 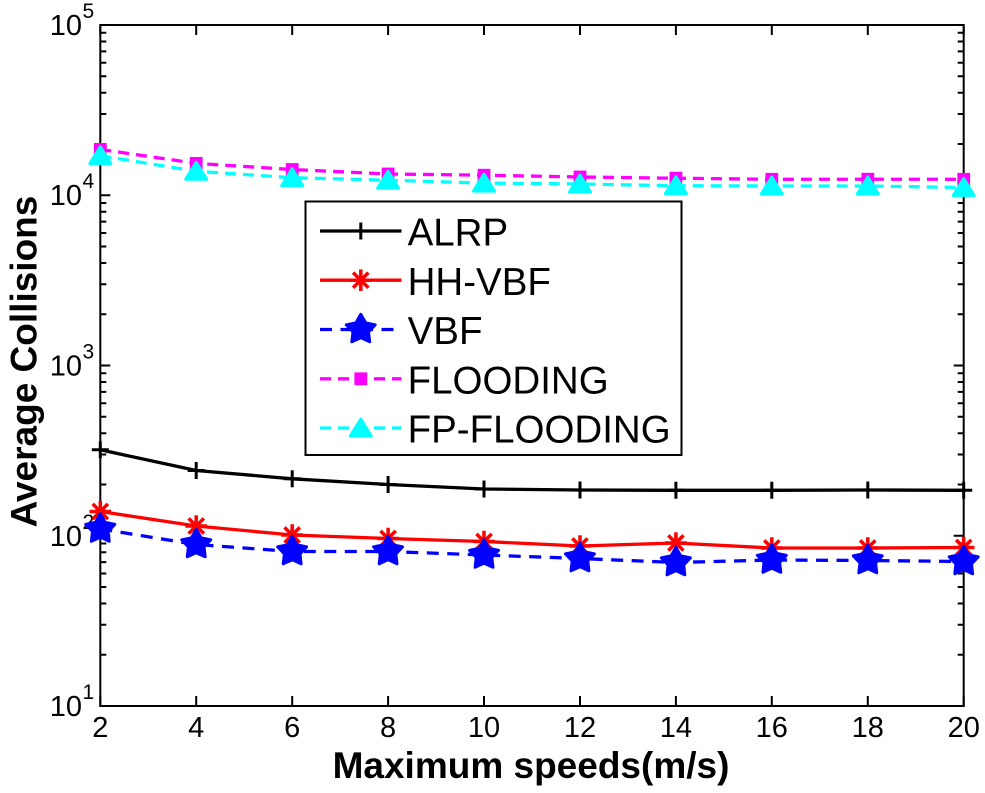 I want to click on svg-text: HH-VBF, so click(x=479, y=282).